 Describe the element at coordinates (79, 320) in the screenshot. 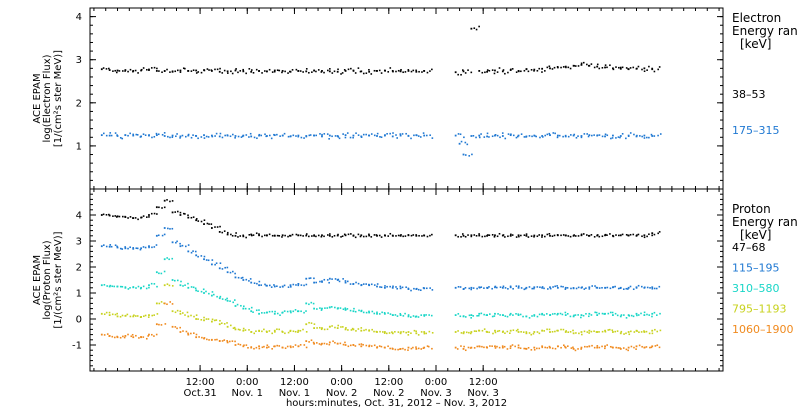

I see `y-tick-label: 0` at that location.